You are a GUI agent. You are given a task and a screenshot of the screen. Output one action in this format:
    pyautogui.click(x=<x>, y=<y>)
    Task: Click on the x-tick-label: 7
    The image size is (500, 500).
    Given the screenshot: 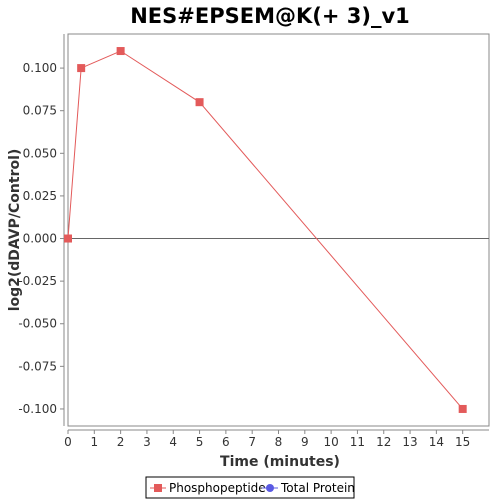 What is the action you would take?
    pyautogui.click(x=252, y=442)
    